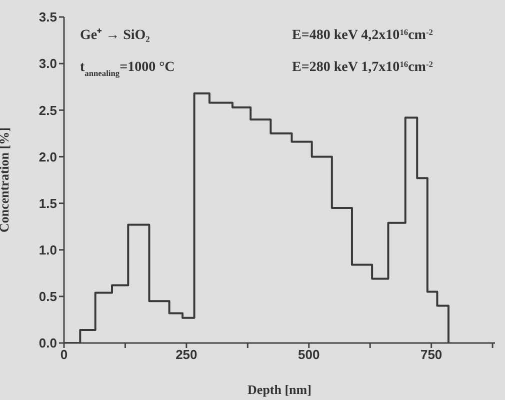 The image size is (505, 400). Describe the element at coordinates (280, 389) in the screenshot. I see `x-axis-title: Depth [nm]` at that location.